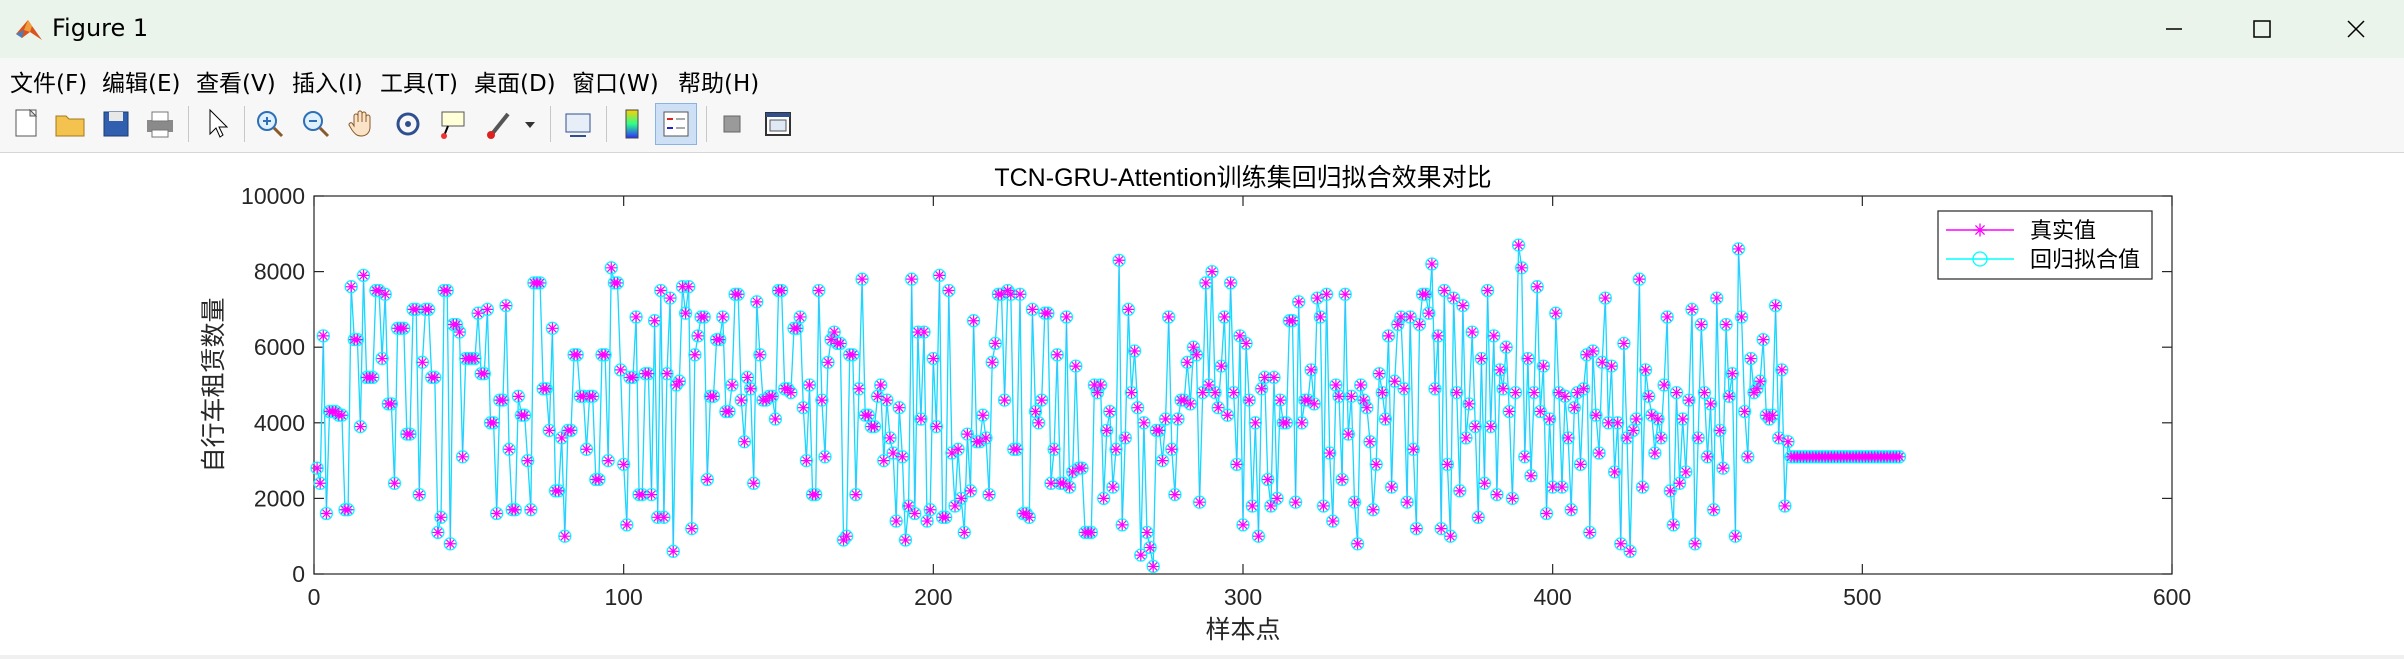 The height and width of the screenshot is (659, 2404). What do you see at coordinates (270, 124) in the screenshot?
I see `zoom-in-icon` at bounding box center [270, 124].